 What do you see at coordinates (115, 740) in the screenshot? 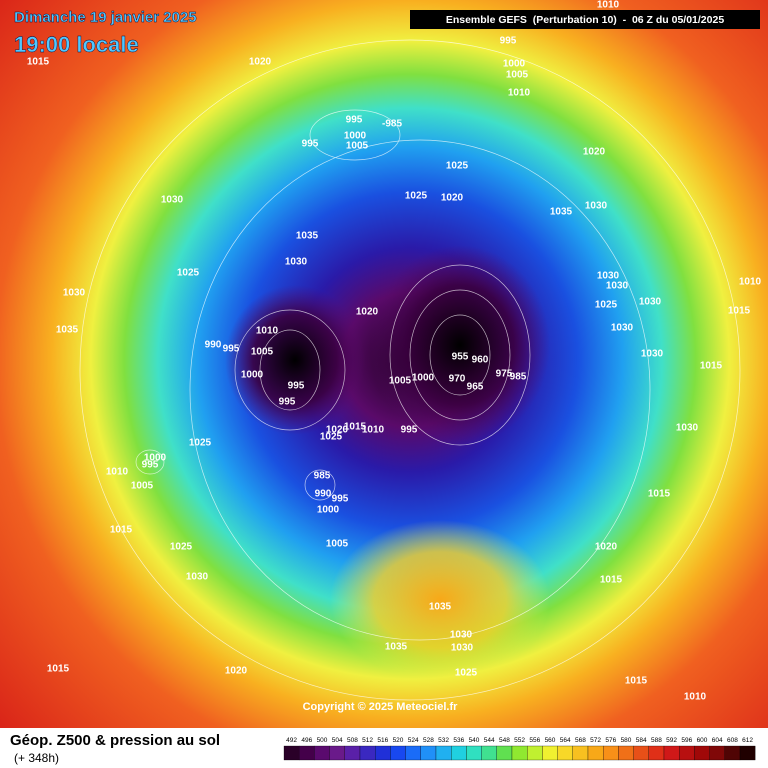
I see `footer-title: Géop. Z500 & pression au sol` at bounding box center [115, 740].